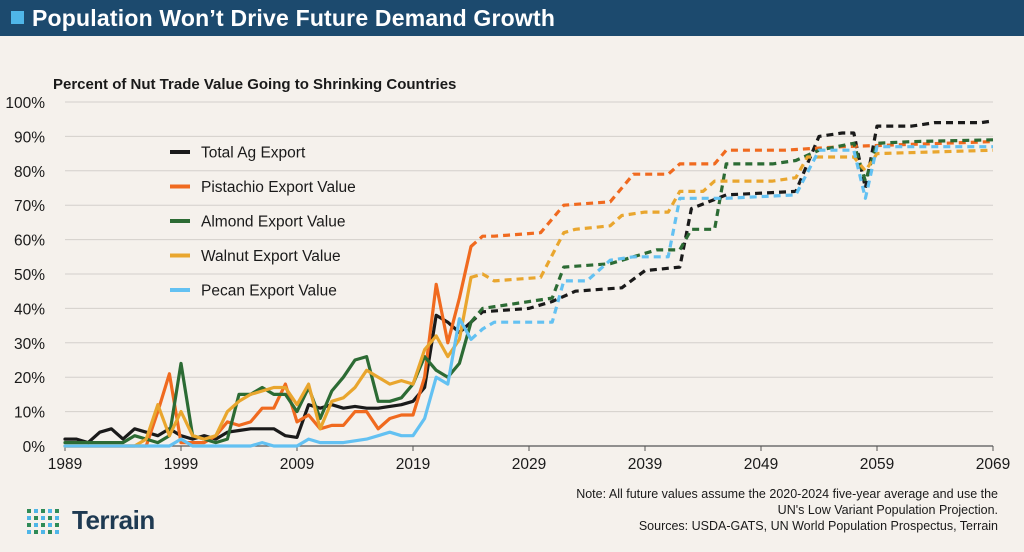 This screenshot has width=1024, height=552. I want to click on series-line-pecan-export-value-historical, so click(268, 382).